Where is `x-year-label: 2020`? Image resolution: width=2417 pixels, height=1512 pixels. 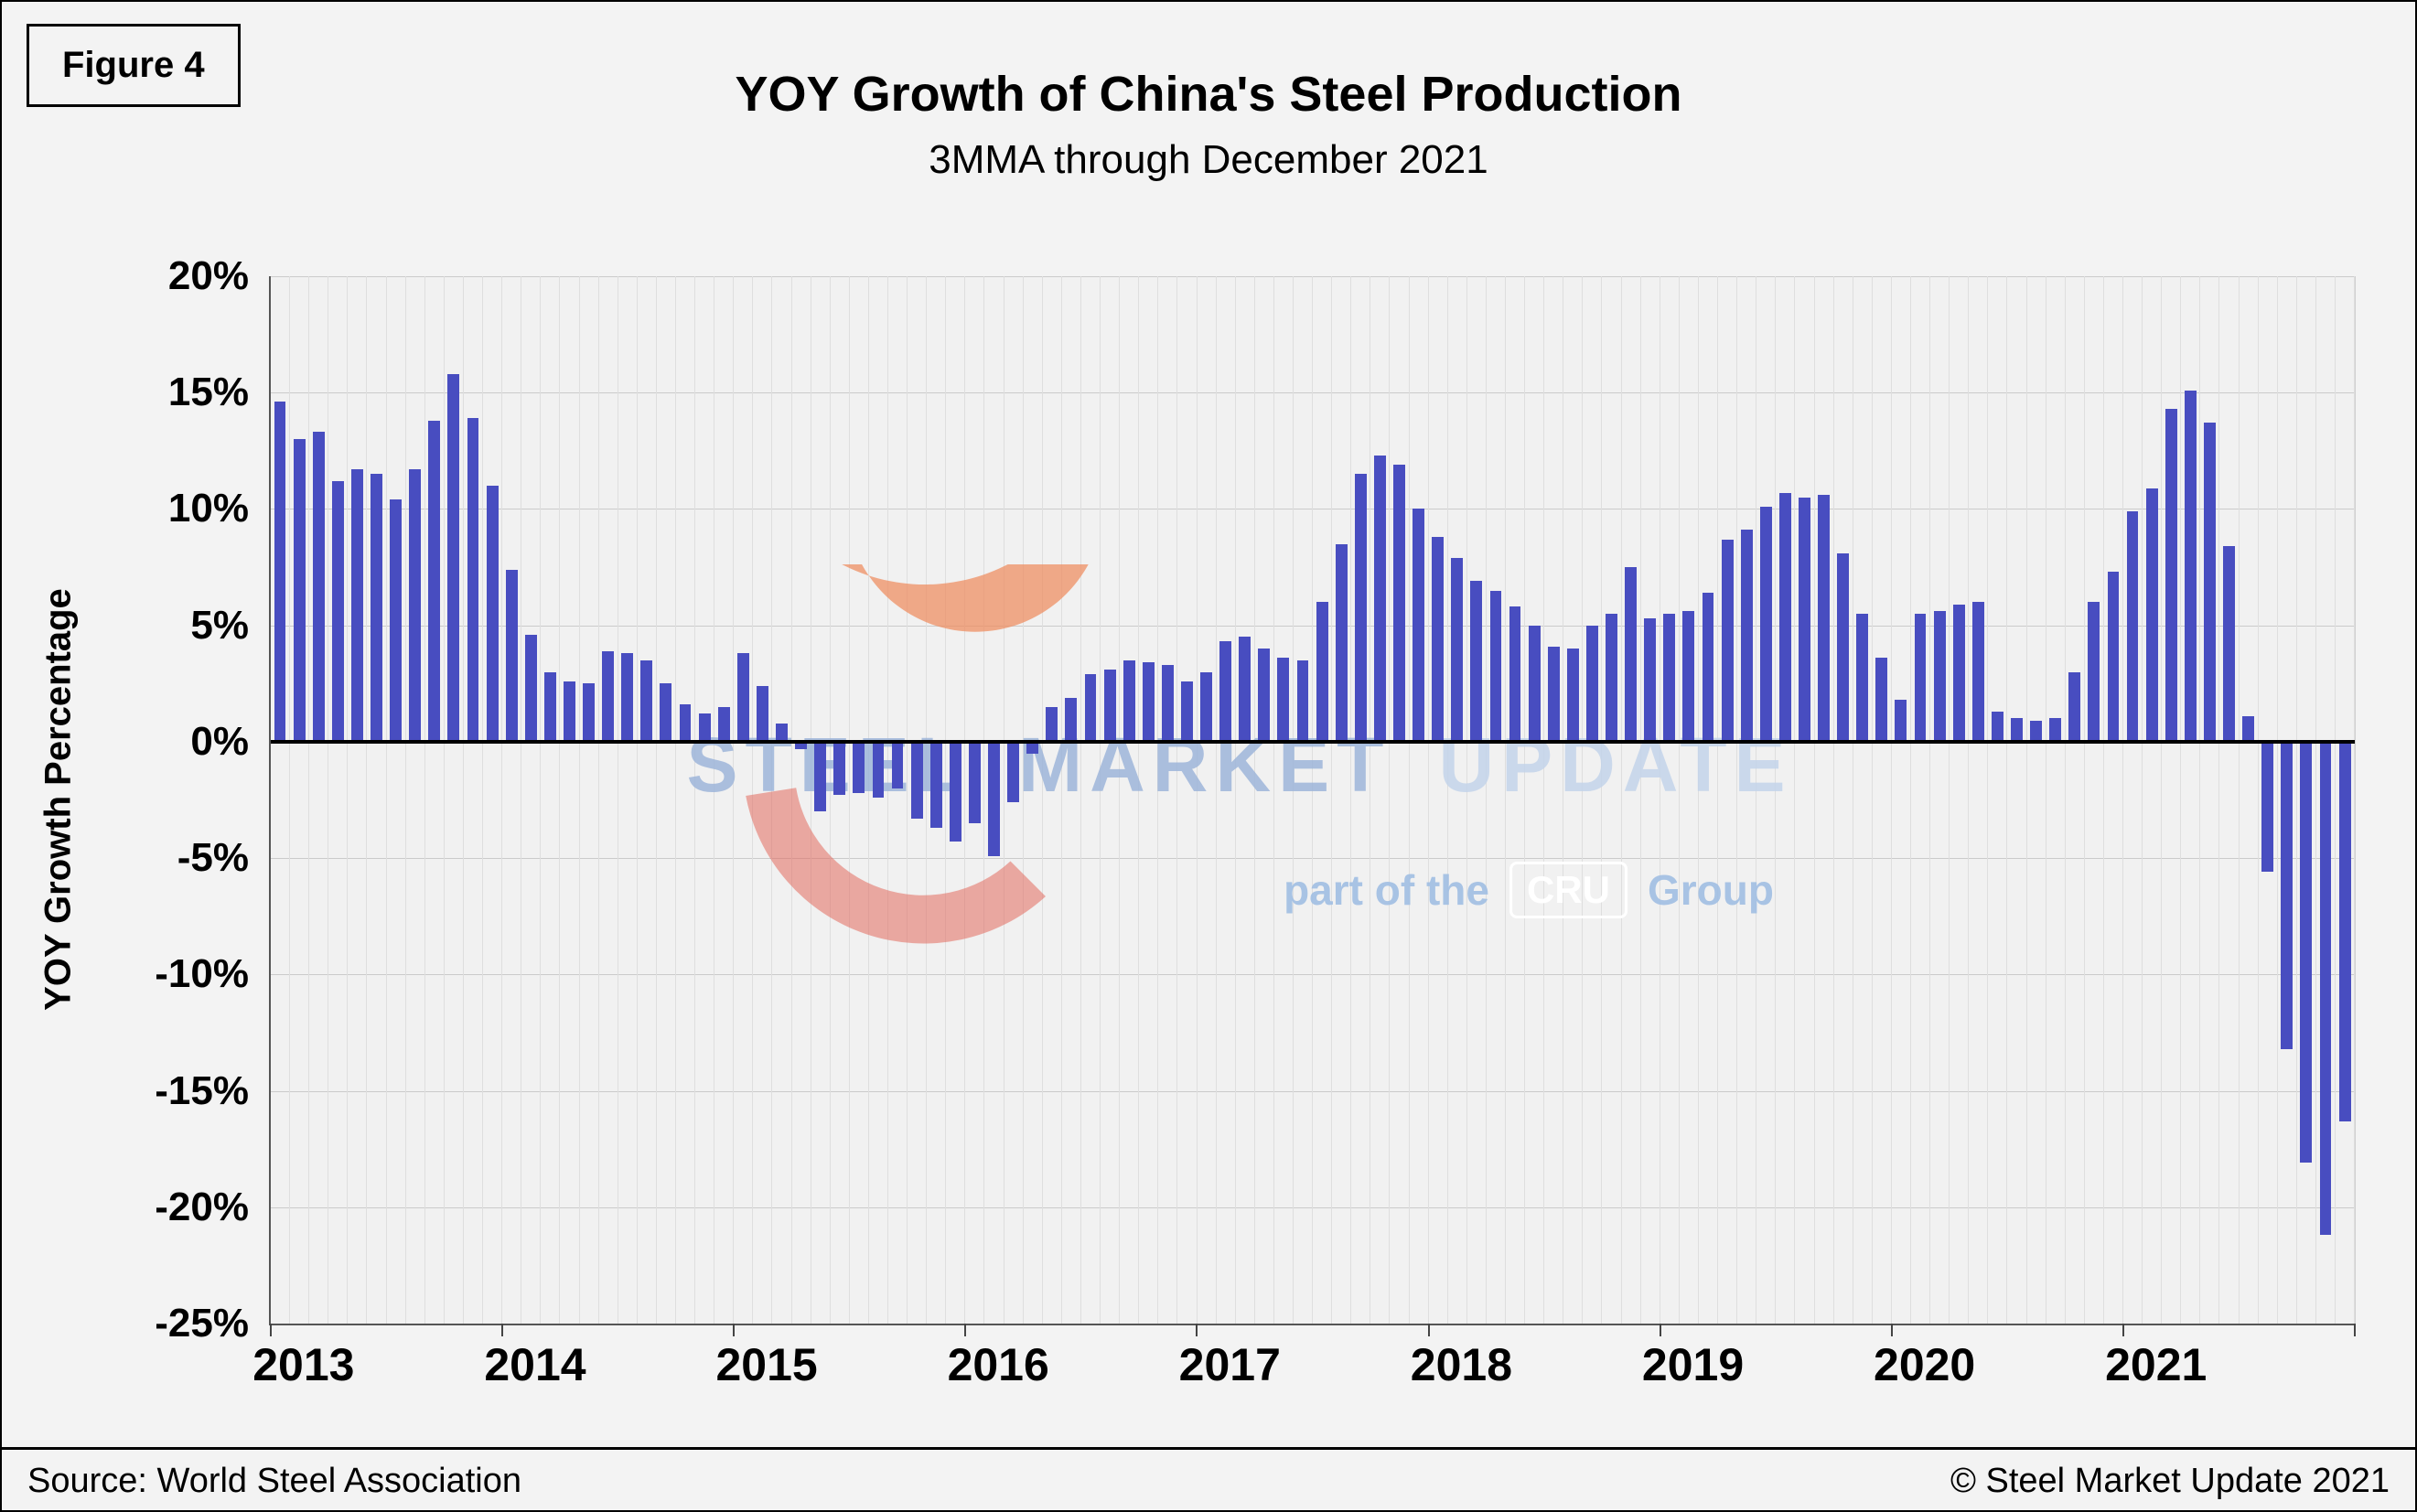 x-year-label: 2020 is located at coordinates (1925, 1364).